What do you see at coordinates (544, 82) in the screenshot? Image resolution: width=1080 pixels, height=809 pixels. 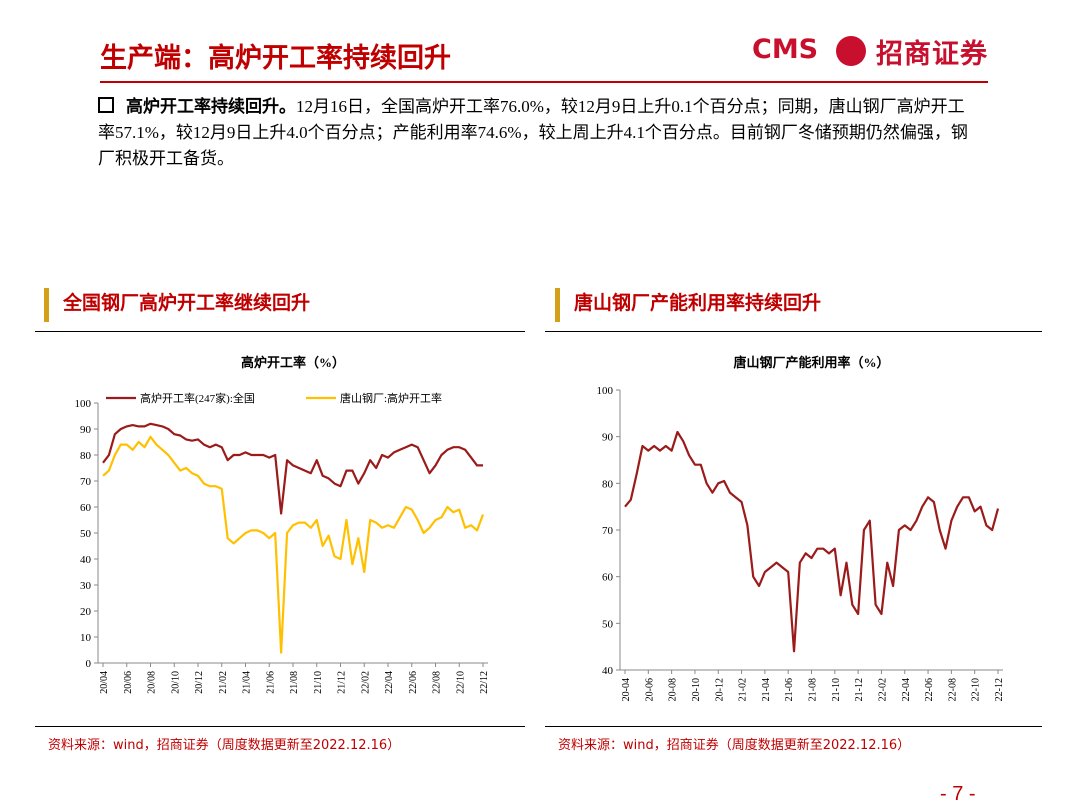 I see `header-rule` at bounding box center [544, 82].